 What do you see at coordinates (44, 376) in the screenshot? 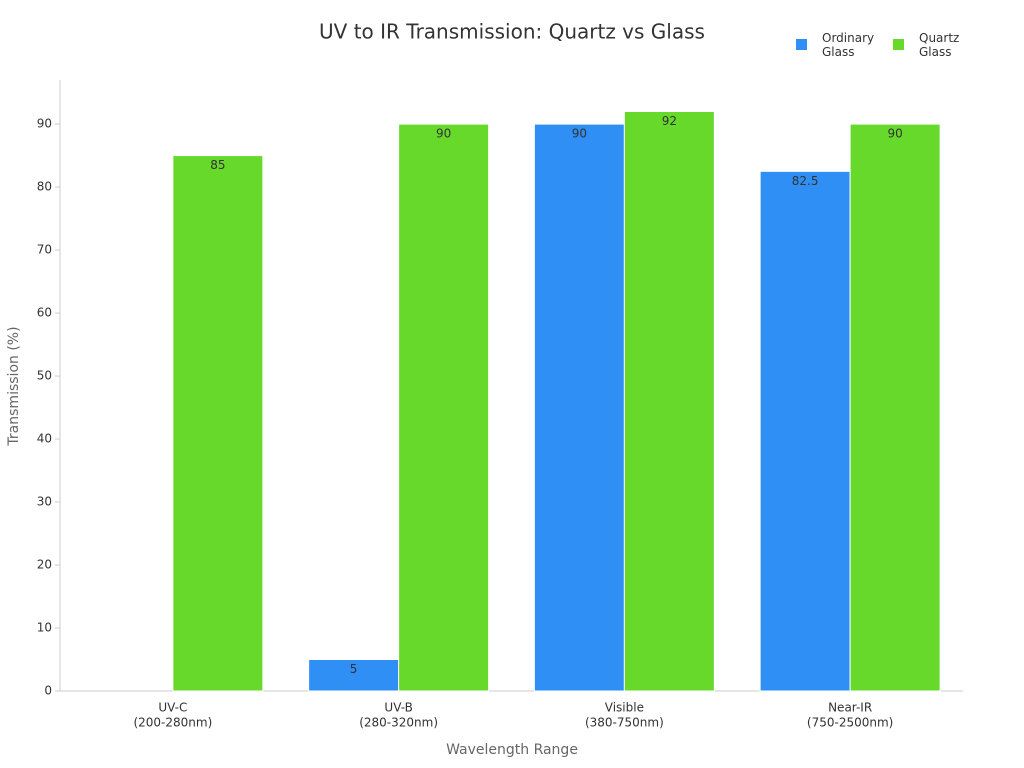
I see `y-tick-label: 50` at bounding box center [44, 376].